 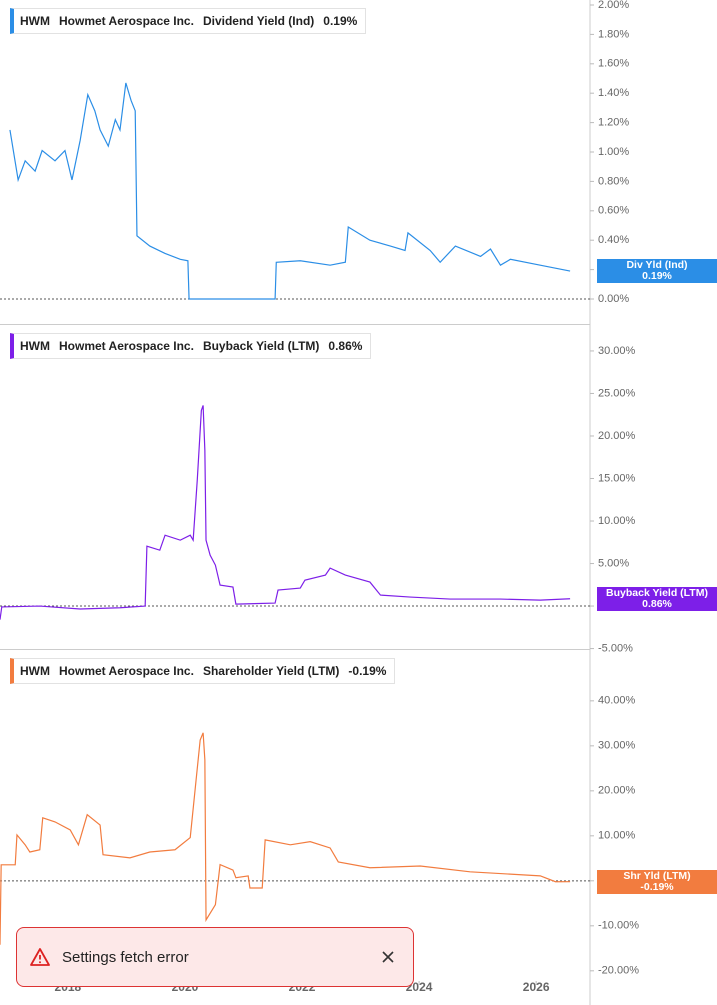 What do you see at coordinates (613, 152) in the screenshot?
I see `y-tick-label: 1.00%` at bounding box center [613, 152].